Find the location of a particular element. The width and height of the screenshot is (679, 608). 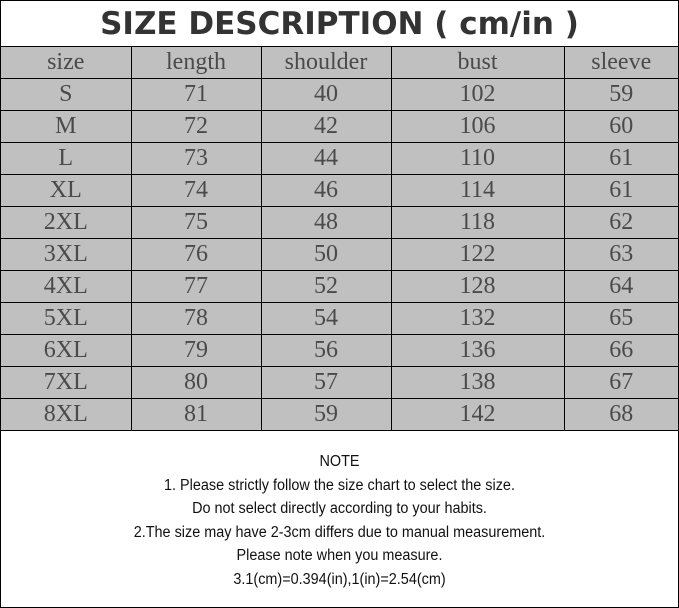

table-cell: 68 is located at coordinates (620, 414).